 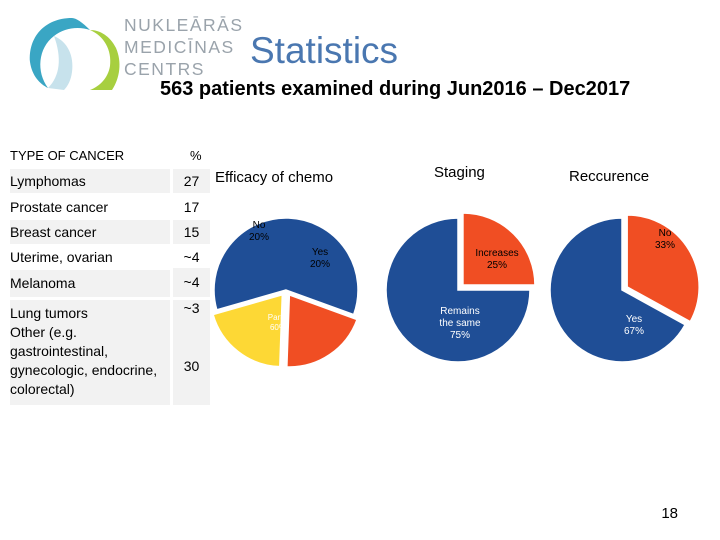 What do you see at coordinates (191, 352) in the screenshot?
I see `table-row-value-group: ~3 30` at bounding box center [191, 352].